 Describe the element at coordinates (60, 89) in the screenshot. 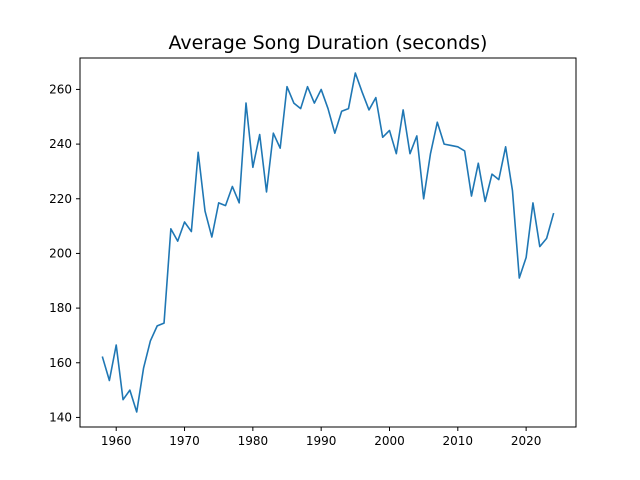

I see `y-tick-label: 260` at that location.